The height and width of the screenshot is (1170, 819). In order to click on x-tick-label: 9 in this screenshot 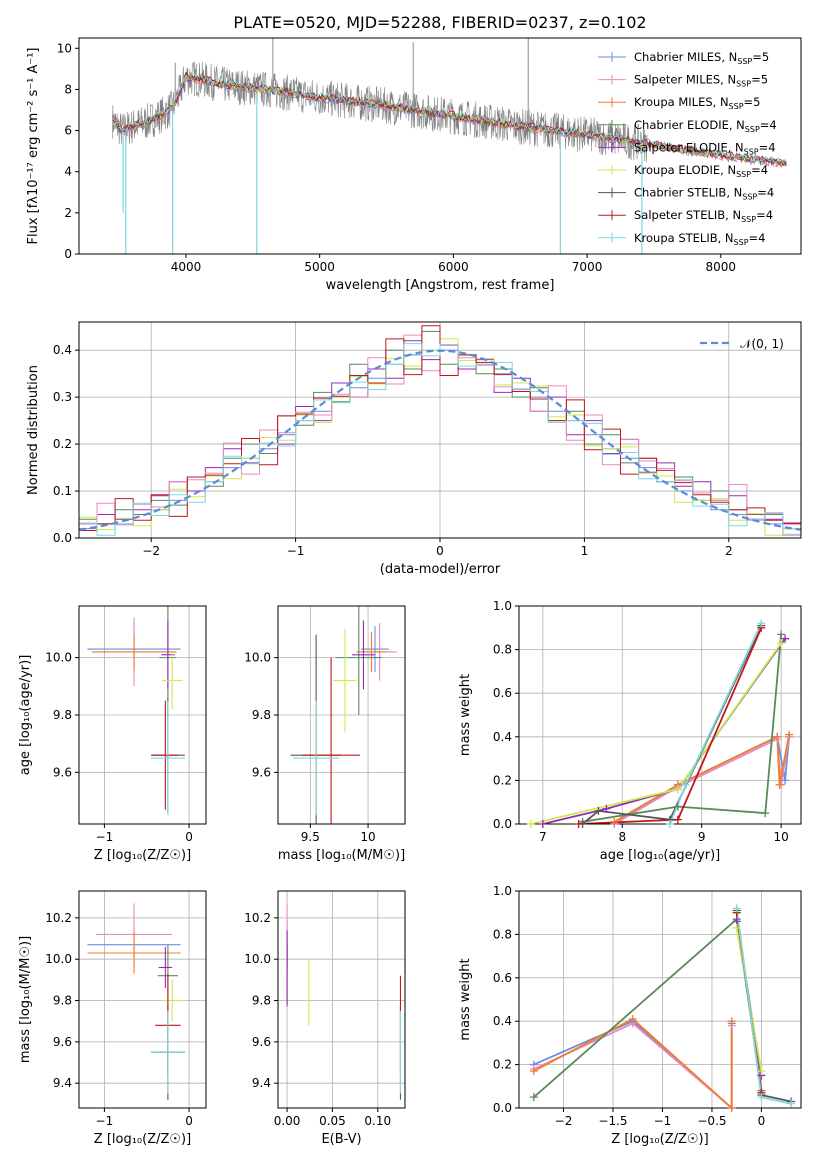, I will do `click(702, 837)`.